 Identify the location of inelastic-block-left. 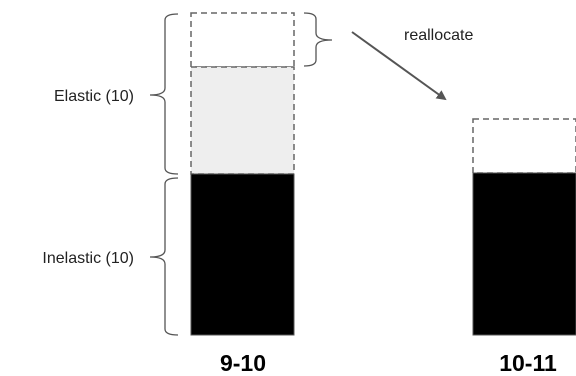
(242, 254).